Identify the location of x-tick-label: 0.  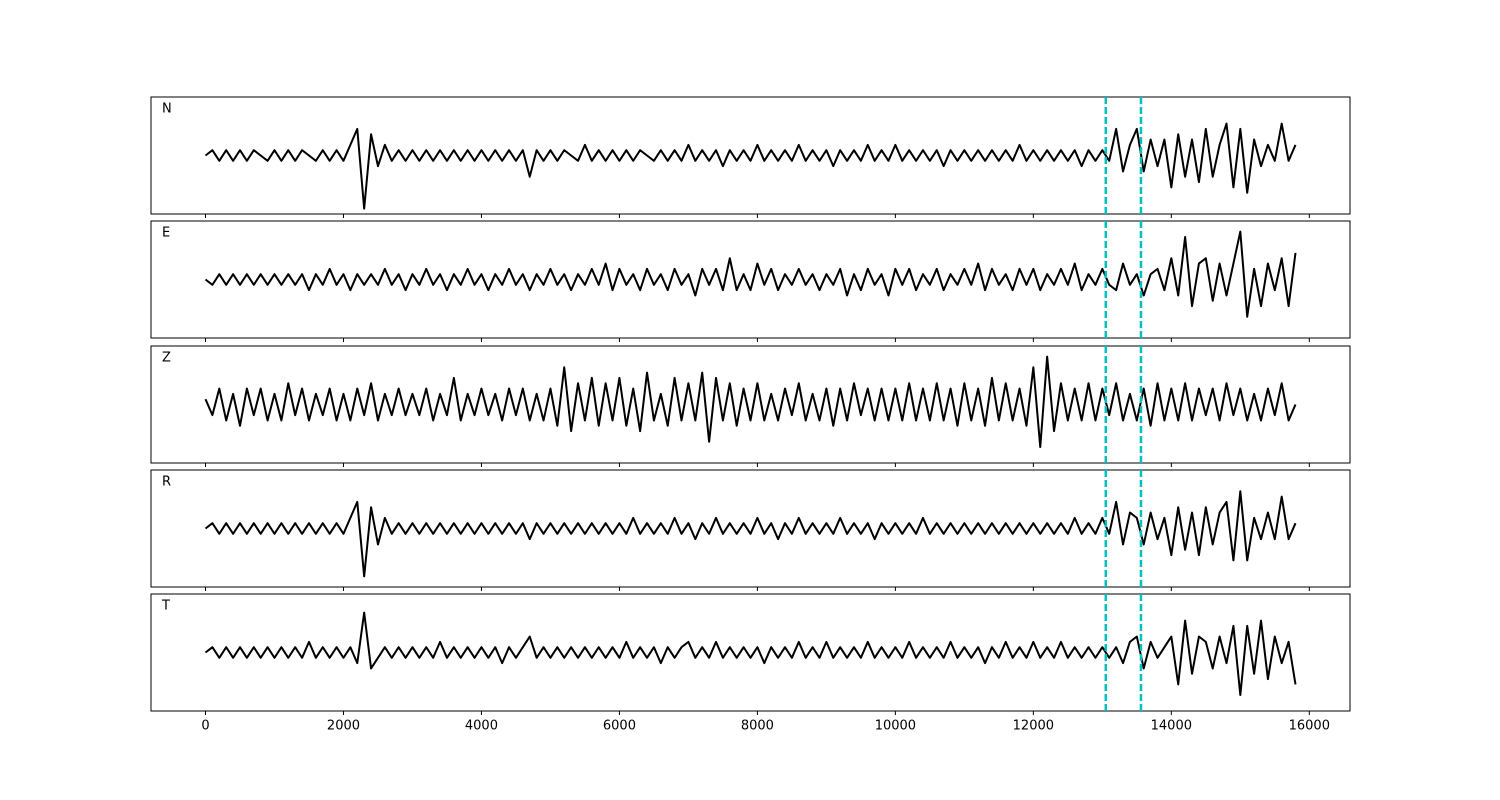
(205, 726).